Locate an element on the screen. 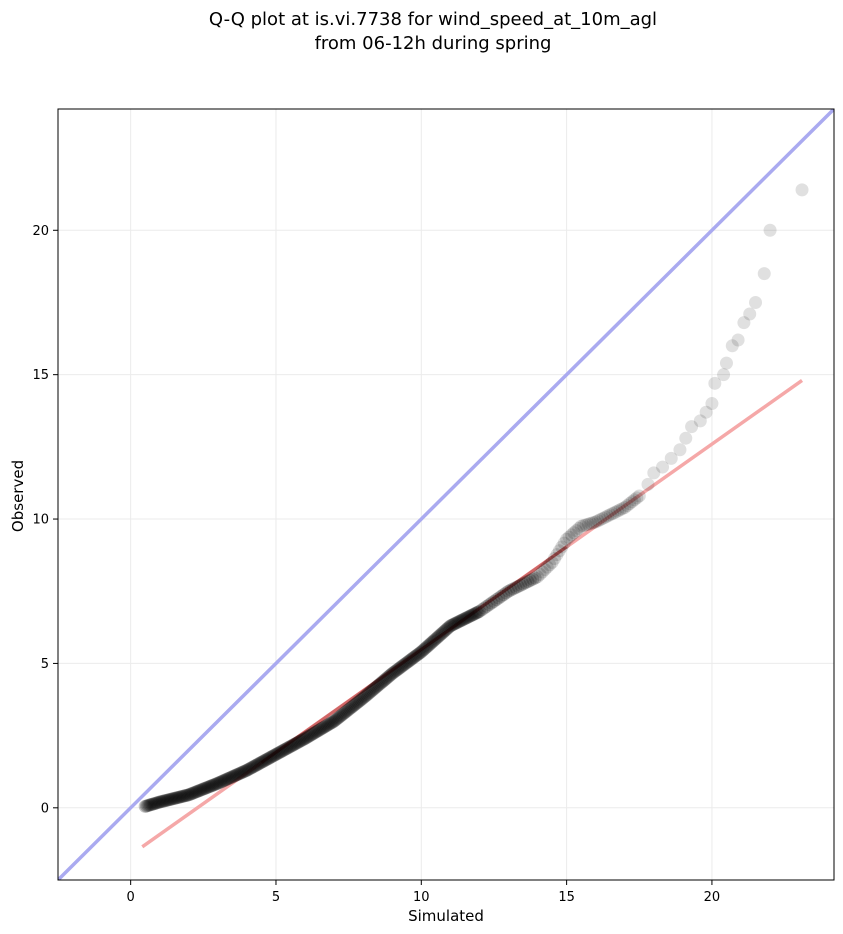 Image resolution: width=843 pixels, height=934 pixels. y-tick-label: 5 is located at coordinates (45, 664).